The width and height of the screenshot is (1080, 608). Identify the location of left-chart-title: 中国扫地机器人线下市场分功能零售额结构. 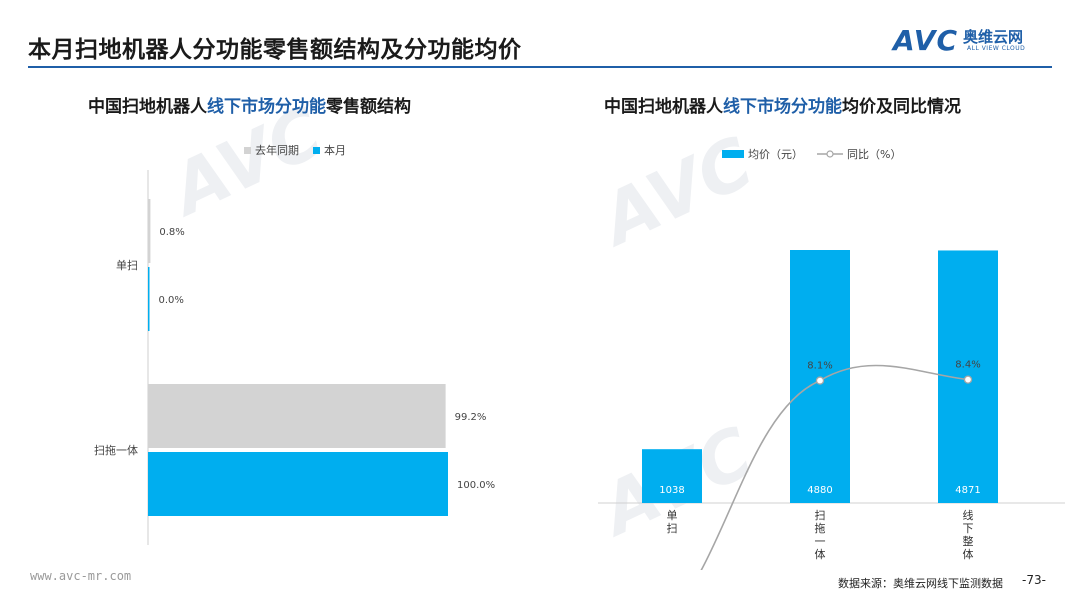
(249, 104).